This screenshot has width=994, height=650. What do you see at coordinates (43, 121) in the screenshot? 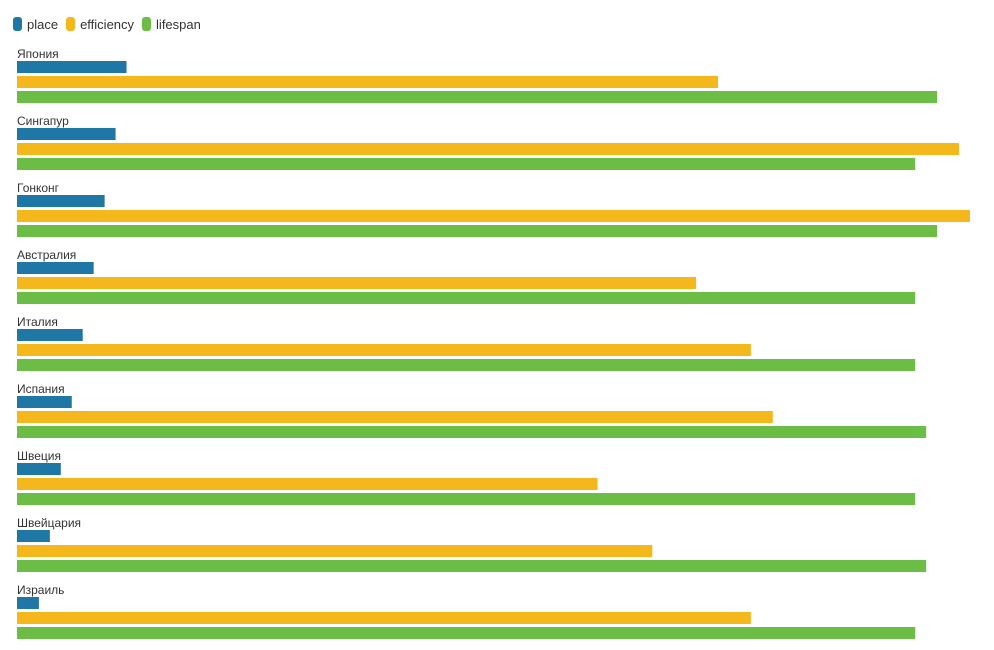
I see `category-label: Сингапур` at bounding box center [43, 121].